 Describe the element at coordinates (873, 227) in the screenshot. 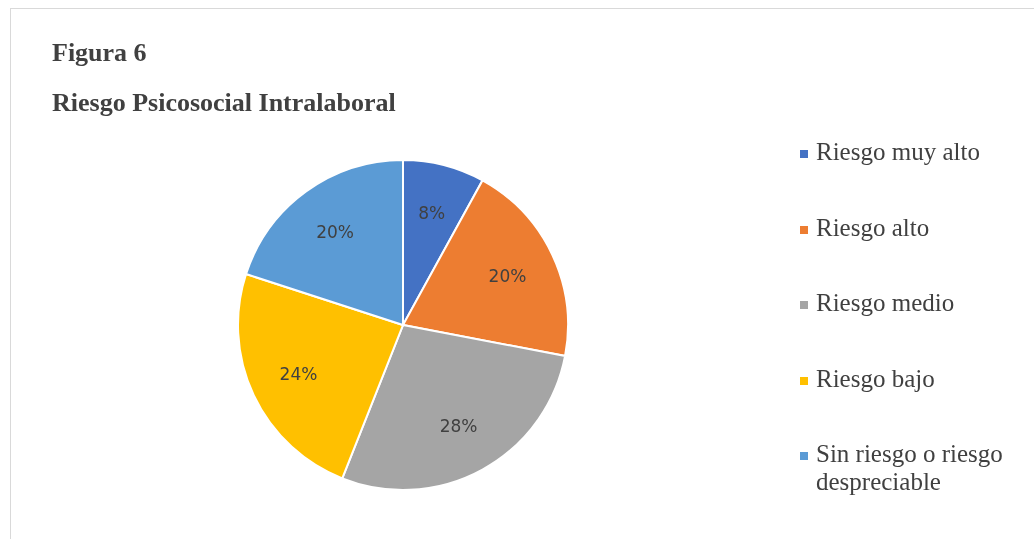

I see `legend-label: Riesgo alto` at that location.